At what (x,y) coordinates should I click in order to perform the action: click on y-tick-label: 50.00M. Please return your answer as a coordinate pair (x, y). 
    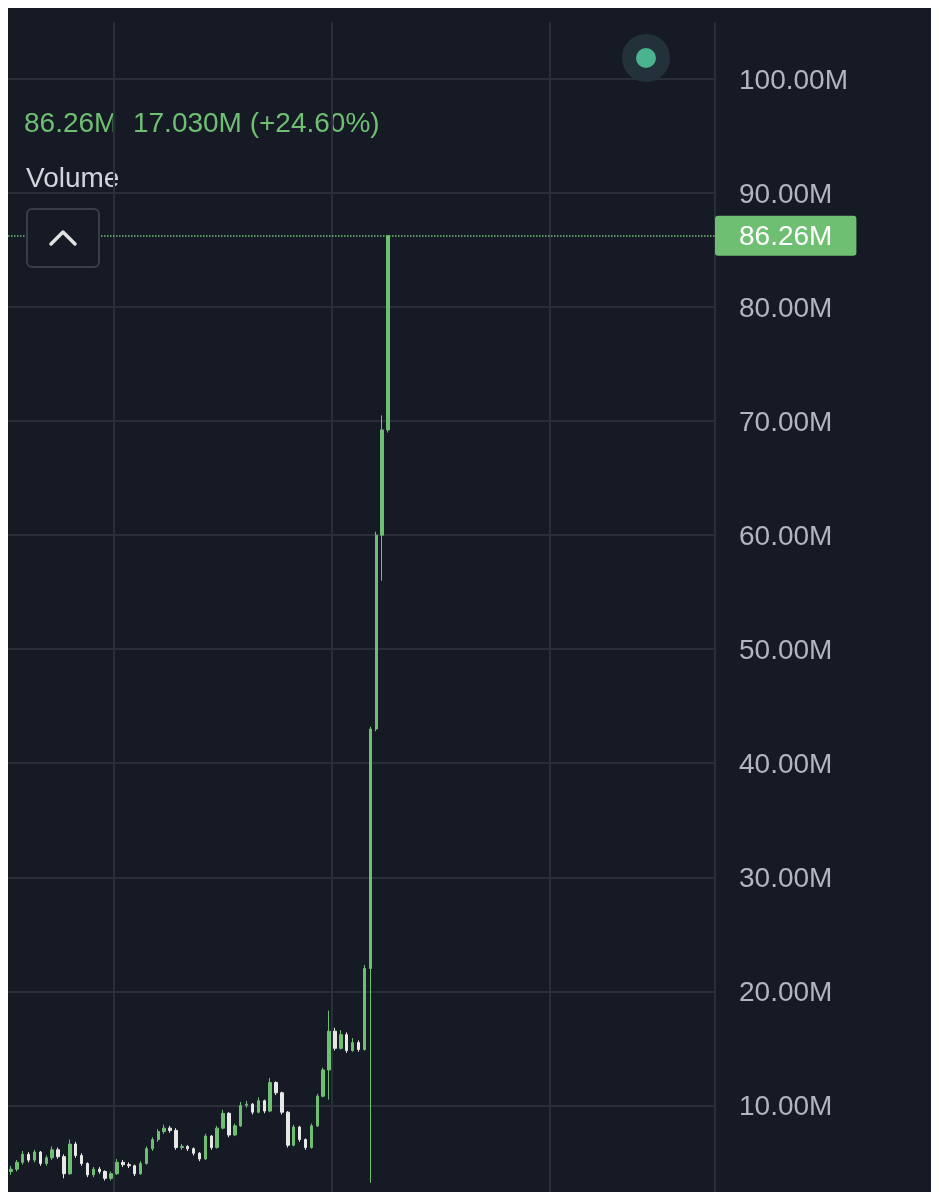
    Looking at the image, I should click on (786, 649).